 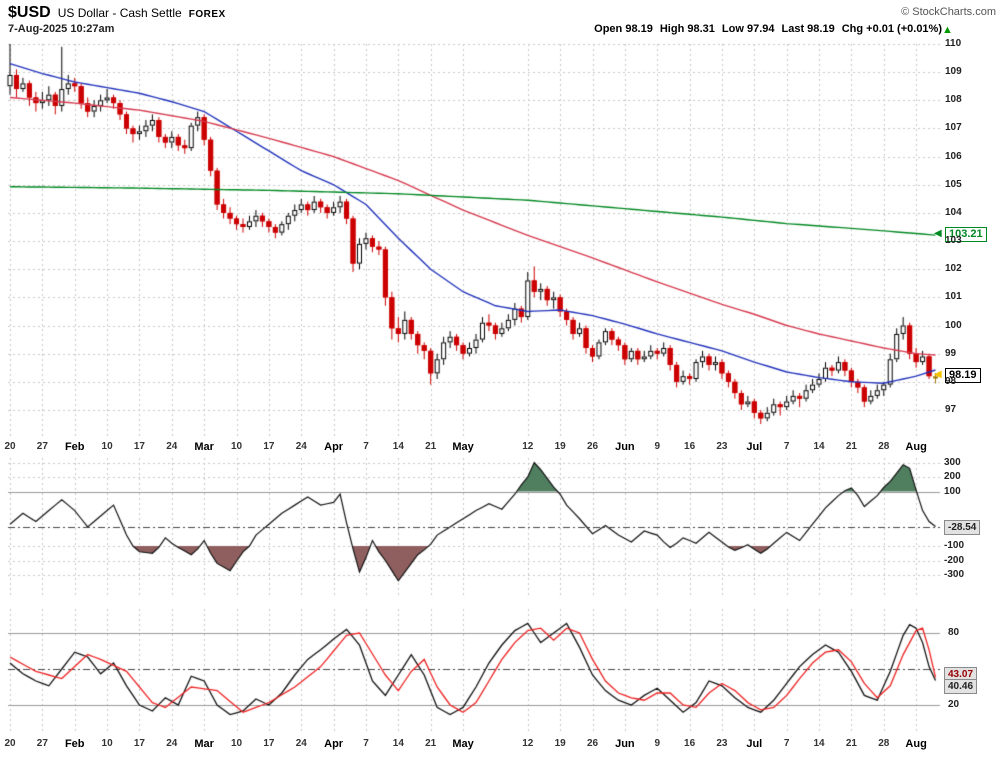 What do you see at coordinates (962, 527) in the screenshot?
I see `oscillator-value-label: -28.54` at bounding box center [962, 527].